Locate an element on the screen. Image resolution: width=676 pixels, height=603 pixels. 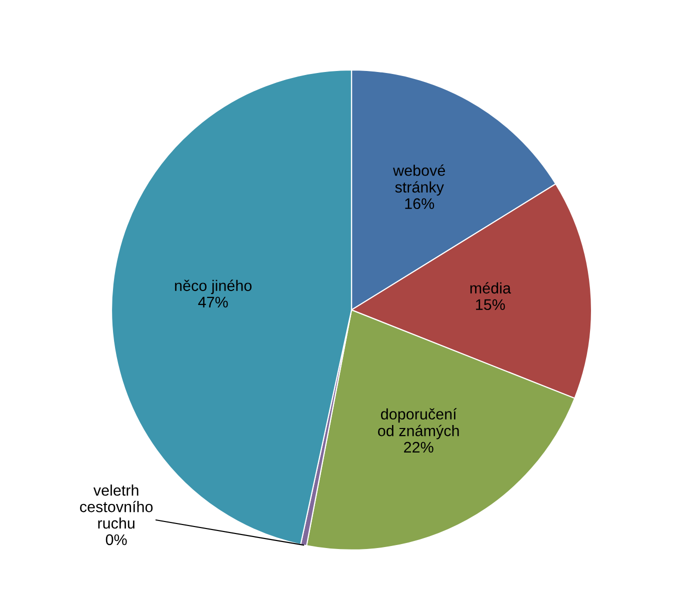
slice-label: webové stránky is located at coordinates (418, 180).